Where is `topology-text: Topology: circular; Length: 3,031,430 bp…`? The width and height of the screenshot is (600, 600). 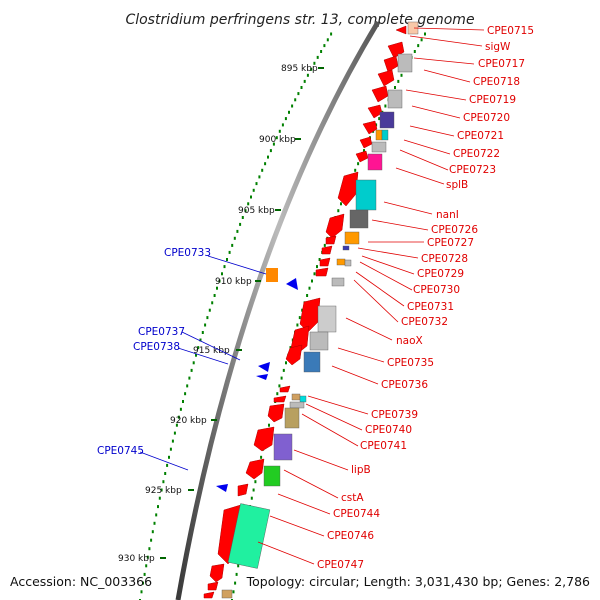 topology-text: Topology: circular; Length: 3,031,430 bp… is located at coordinates (418, 581).